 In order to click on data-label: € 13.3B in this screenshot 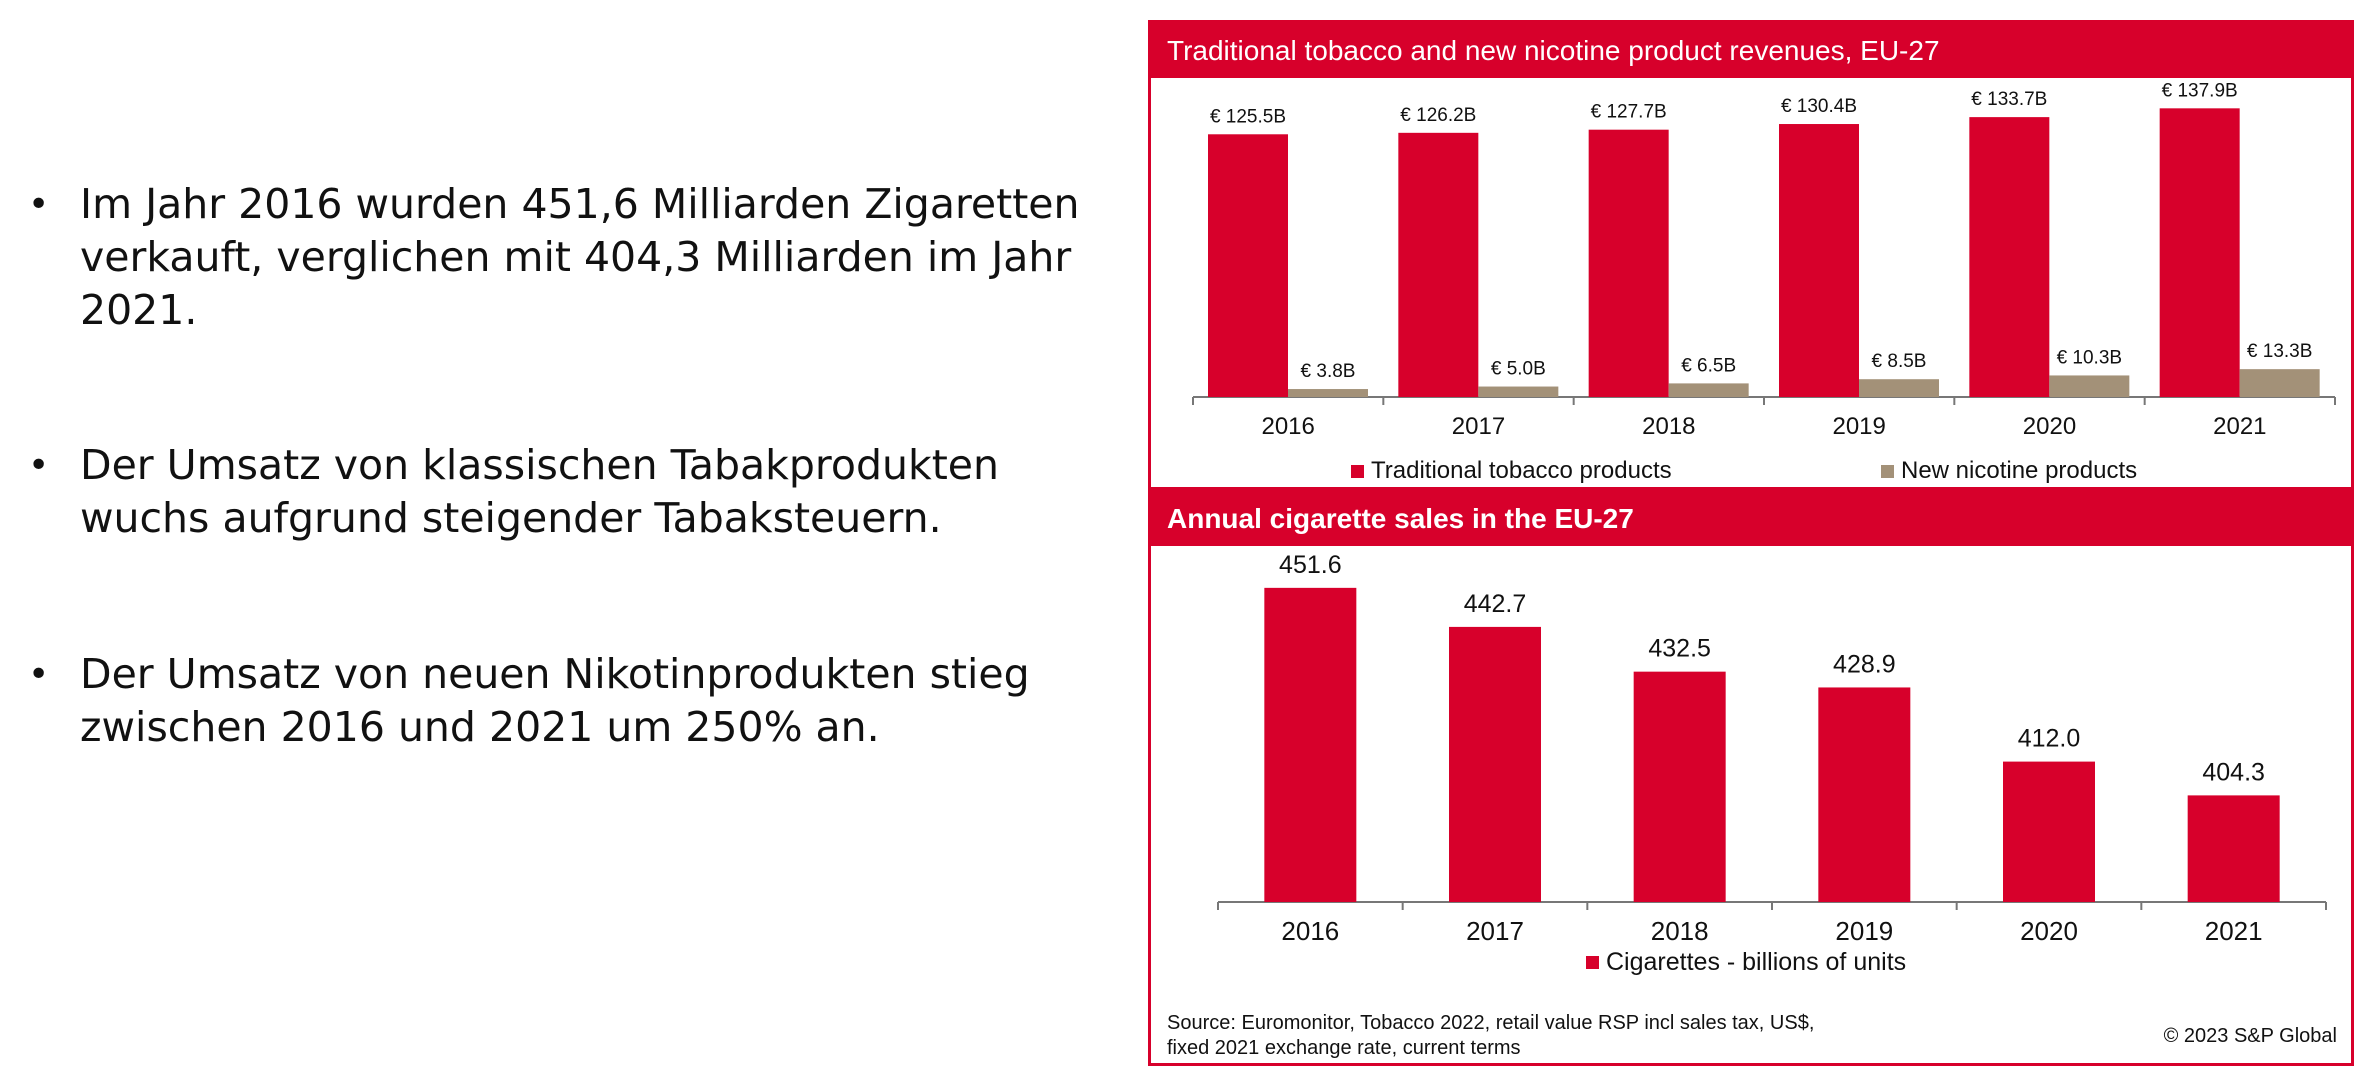, I will do `click(2280, 351)`.